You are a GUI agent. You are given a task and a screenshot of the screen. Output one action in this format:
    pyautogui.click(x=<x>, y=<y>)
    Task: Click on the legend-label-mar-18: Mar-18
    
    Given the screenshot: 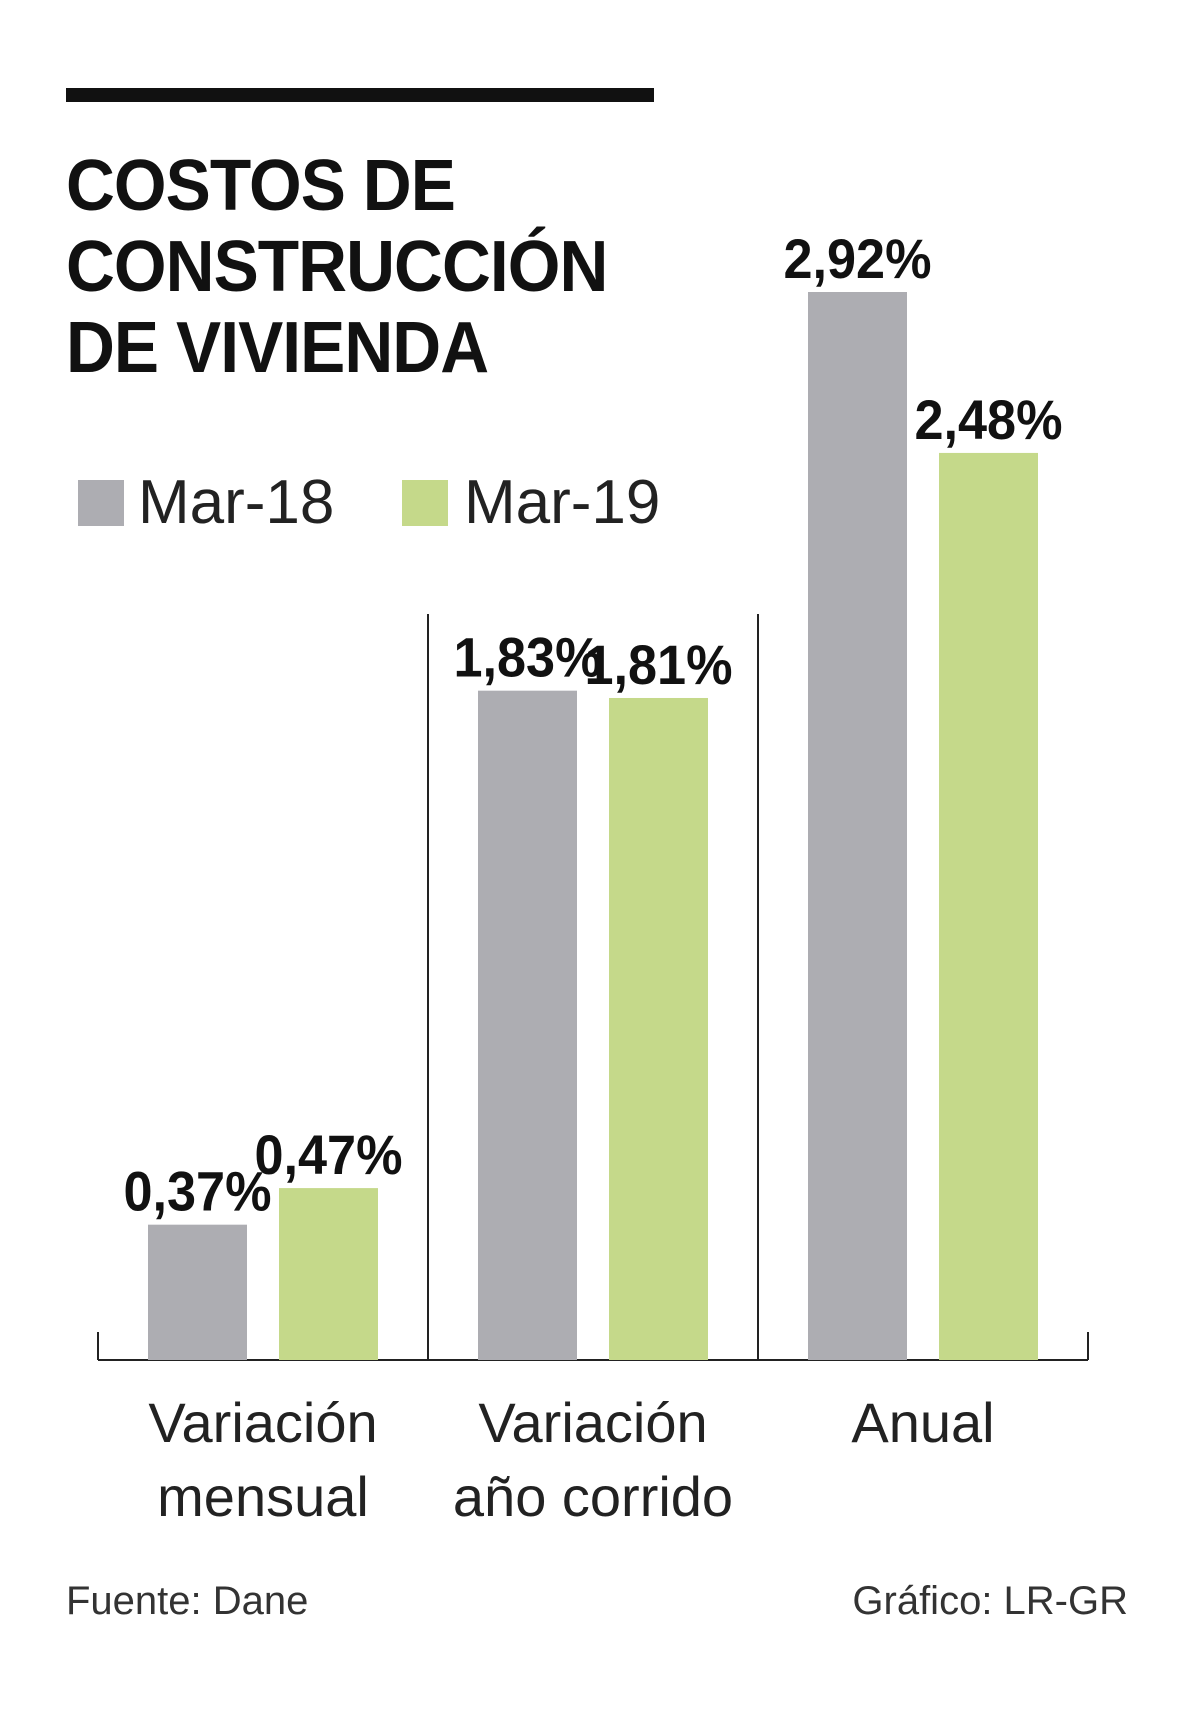 What is the action you would take?
    pyautogui.click(x=236, y=502)
    